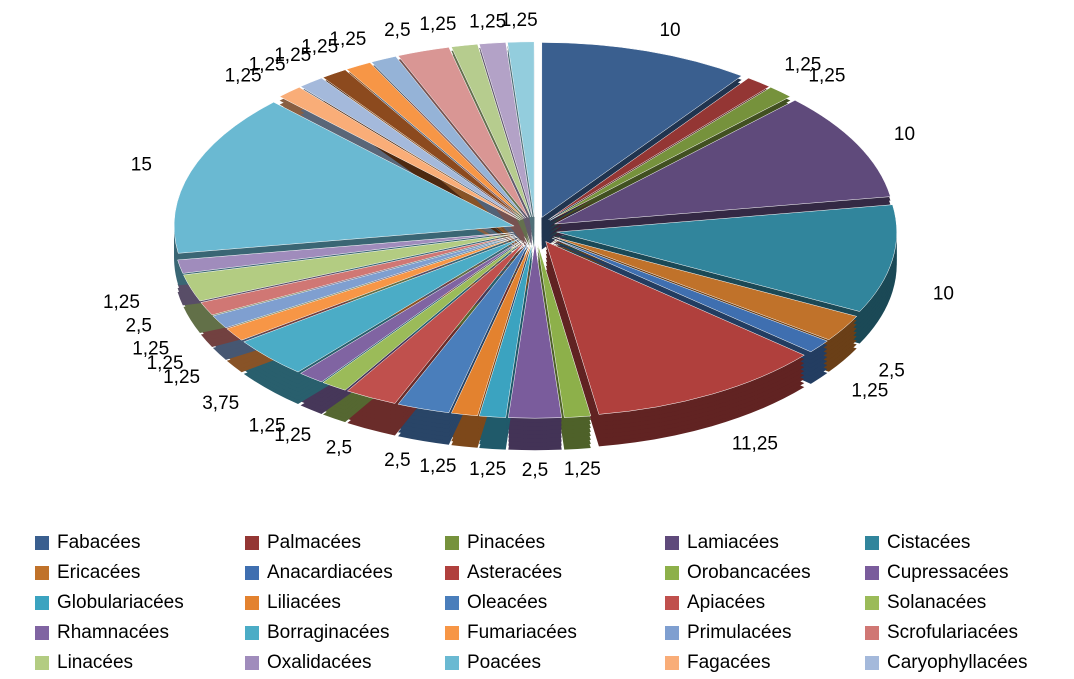 Image resolution: width=1074 pixels, height=679 pixels. Describe the element at coordinates (98, 572) in the screenshot. I see `legend-label: Ericacées` at that location.